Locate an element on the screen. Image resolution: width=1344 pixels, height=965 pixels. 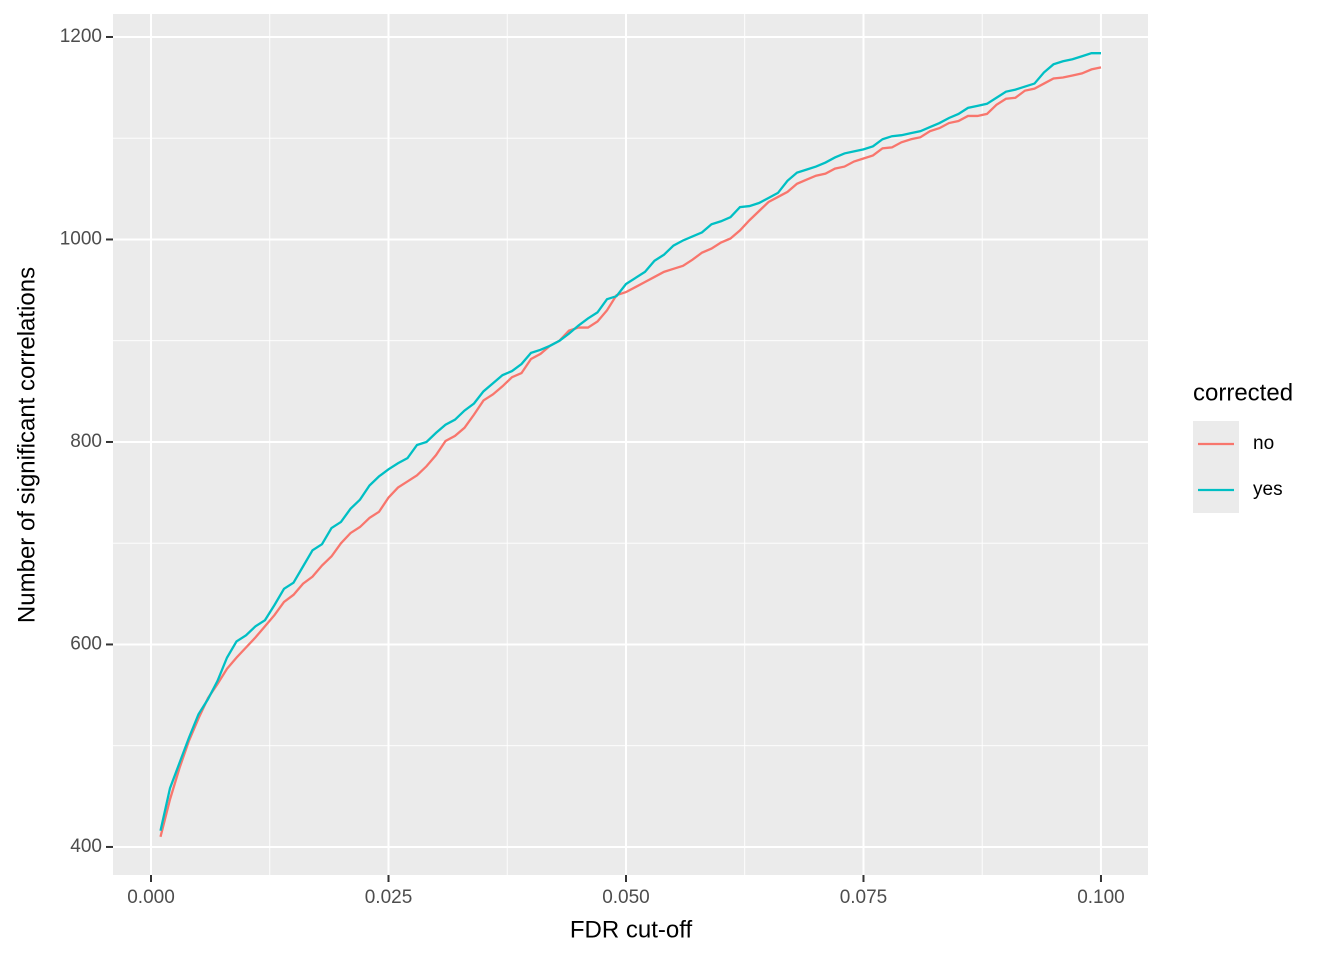
y-tick-label: 400 is located at coordinates (86, 846).